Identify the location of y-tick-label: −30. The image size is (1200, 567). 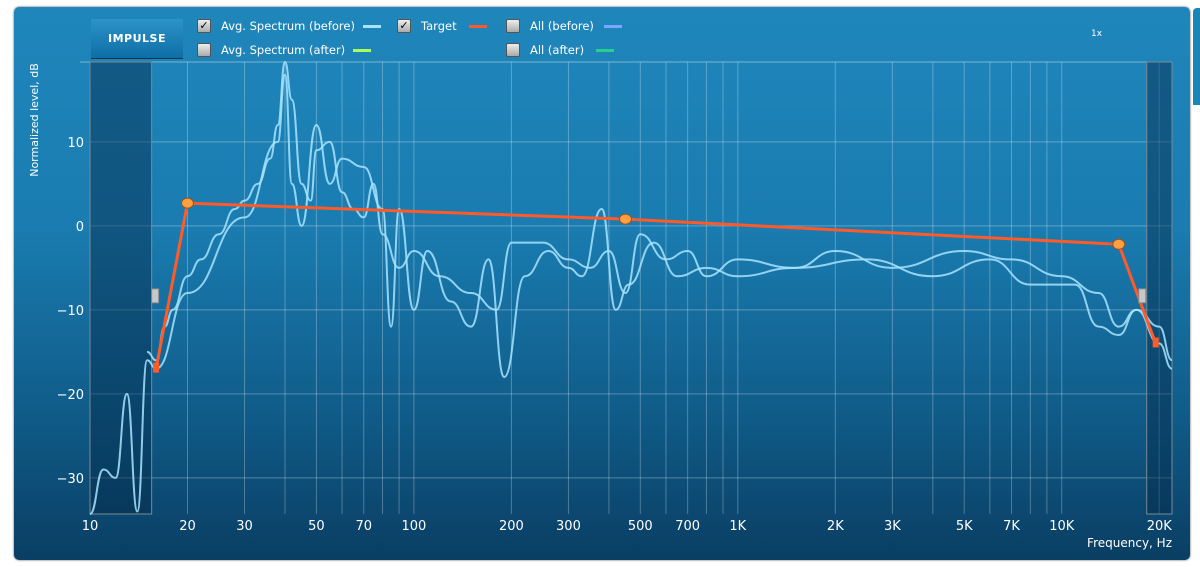
(70, 479).